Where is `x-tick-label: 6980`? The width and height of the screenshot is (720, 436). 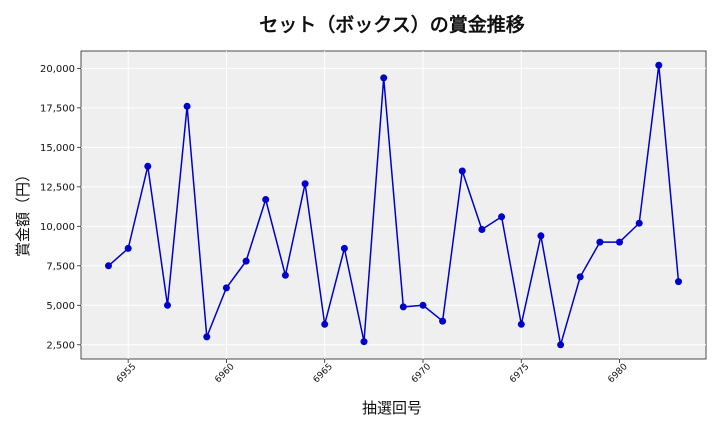 x-tick-label: 6980 is located at coordinates (617, 373).